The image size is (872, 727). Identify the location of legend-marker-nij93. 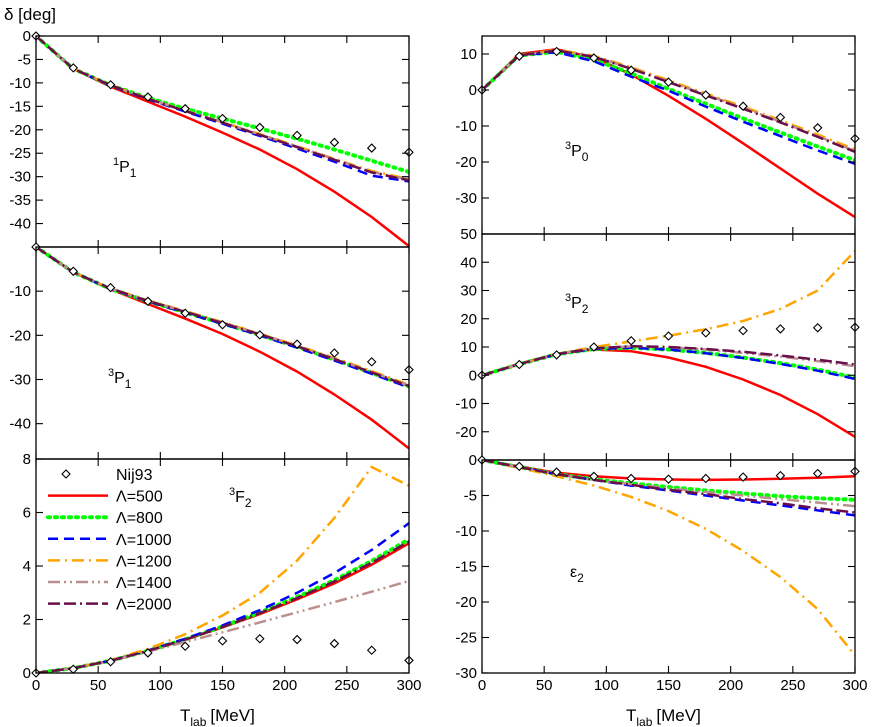
(66, 474).